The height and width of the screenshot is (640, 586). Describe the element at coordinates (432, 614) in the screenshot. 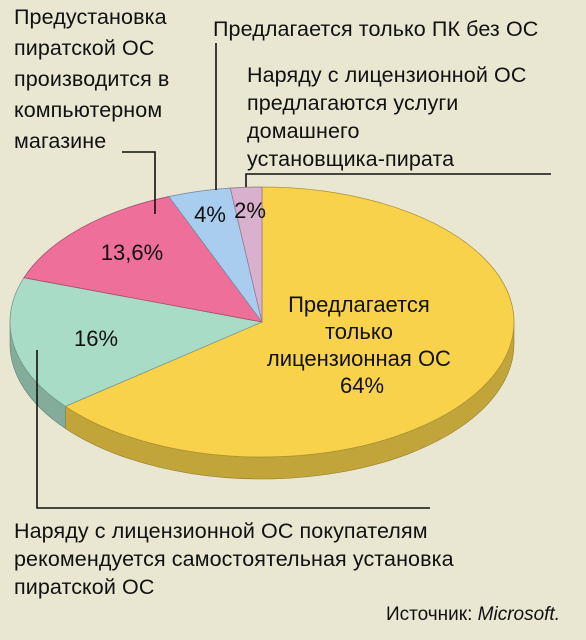

I see `source-prefix: Источник:` at that location.